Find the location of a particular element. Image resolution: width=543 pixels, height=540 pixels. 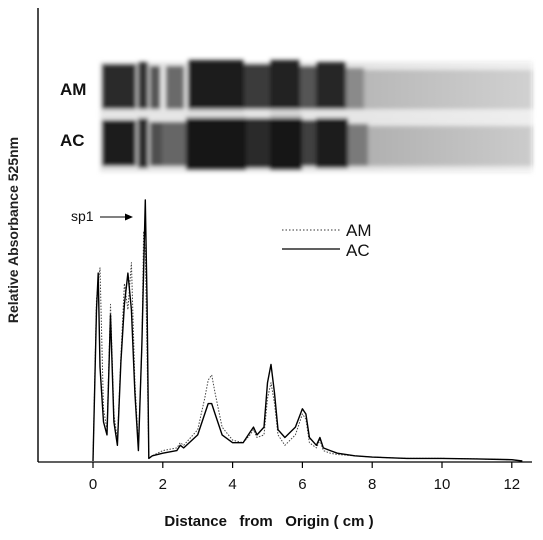

x-tick-label: 4 is located at coordinates (232, 484).